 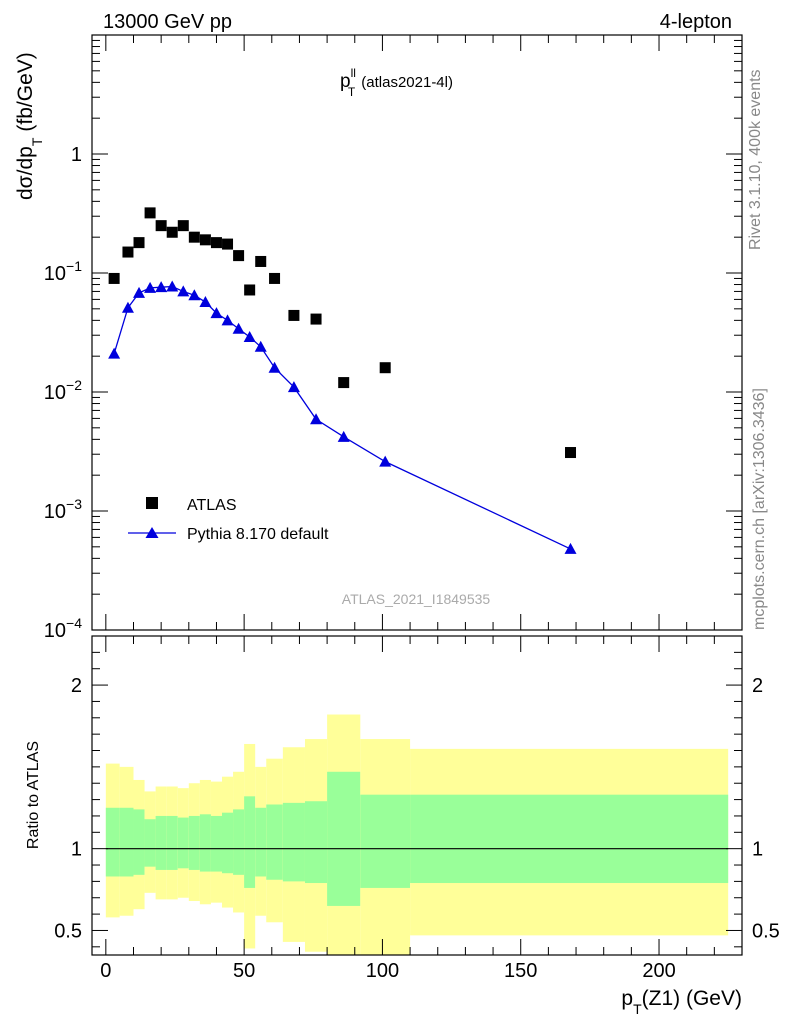 I want to click on x-tick-label: 100, so click(x=382, y=971).